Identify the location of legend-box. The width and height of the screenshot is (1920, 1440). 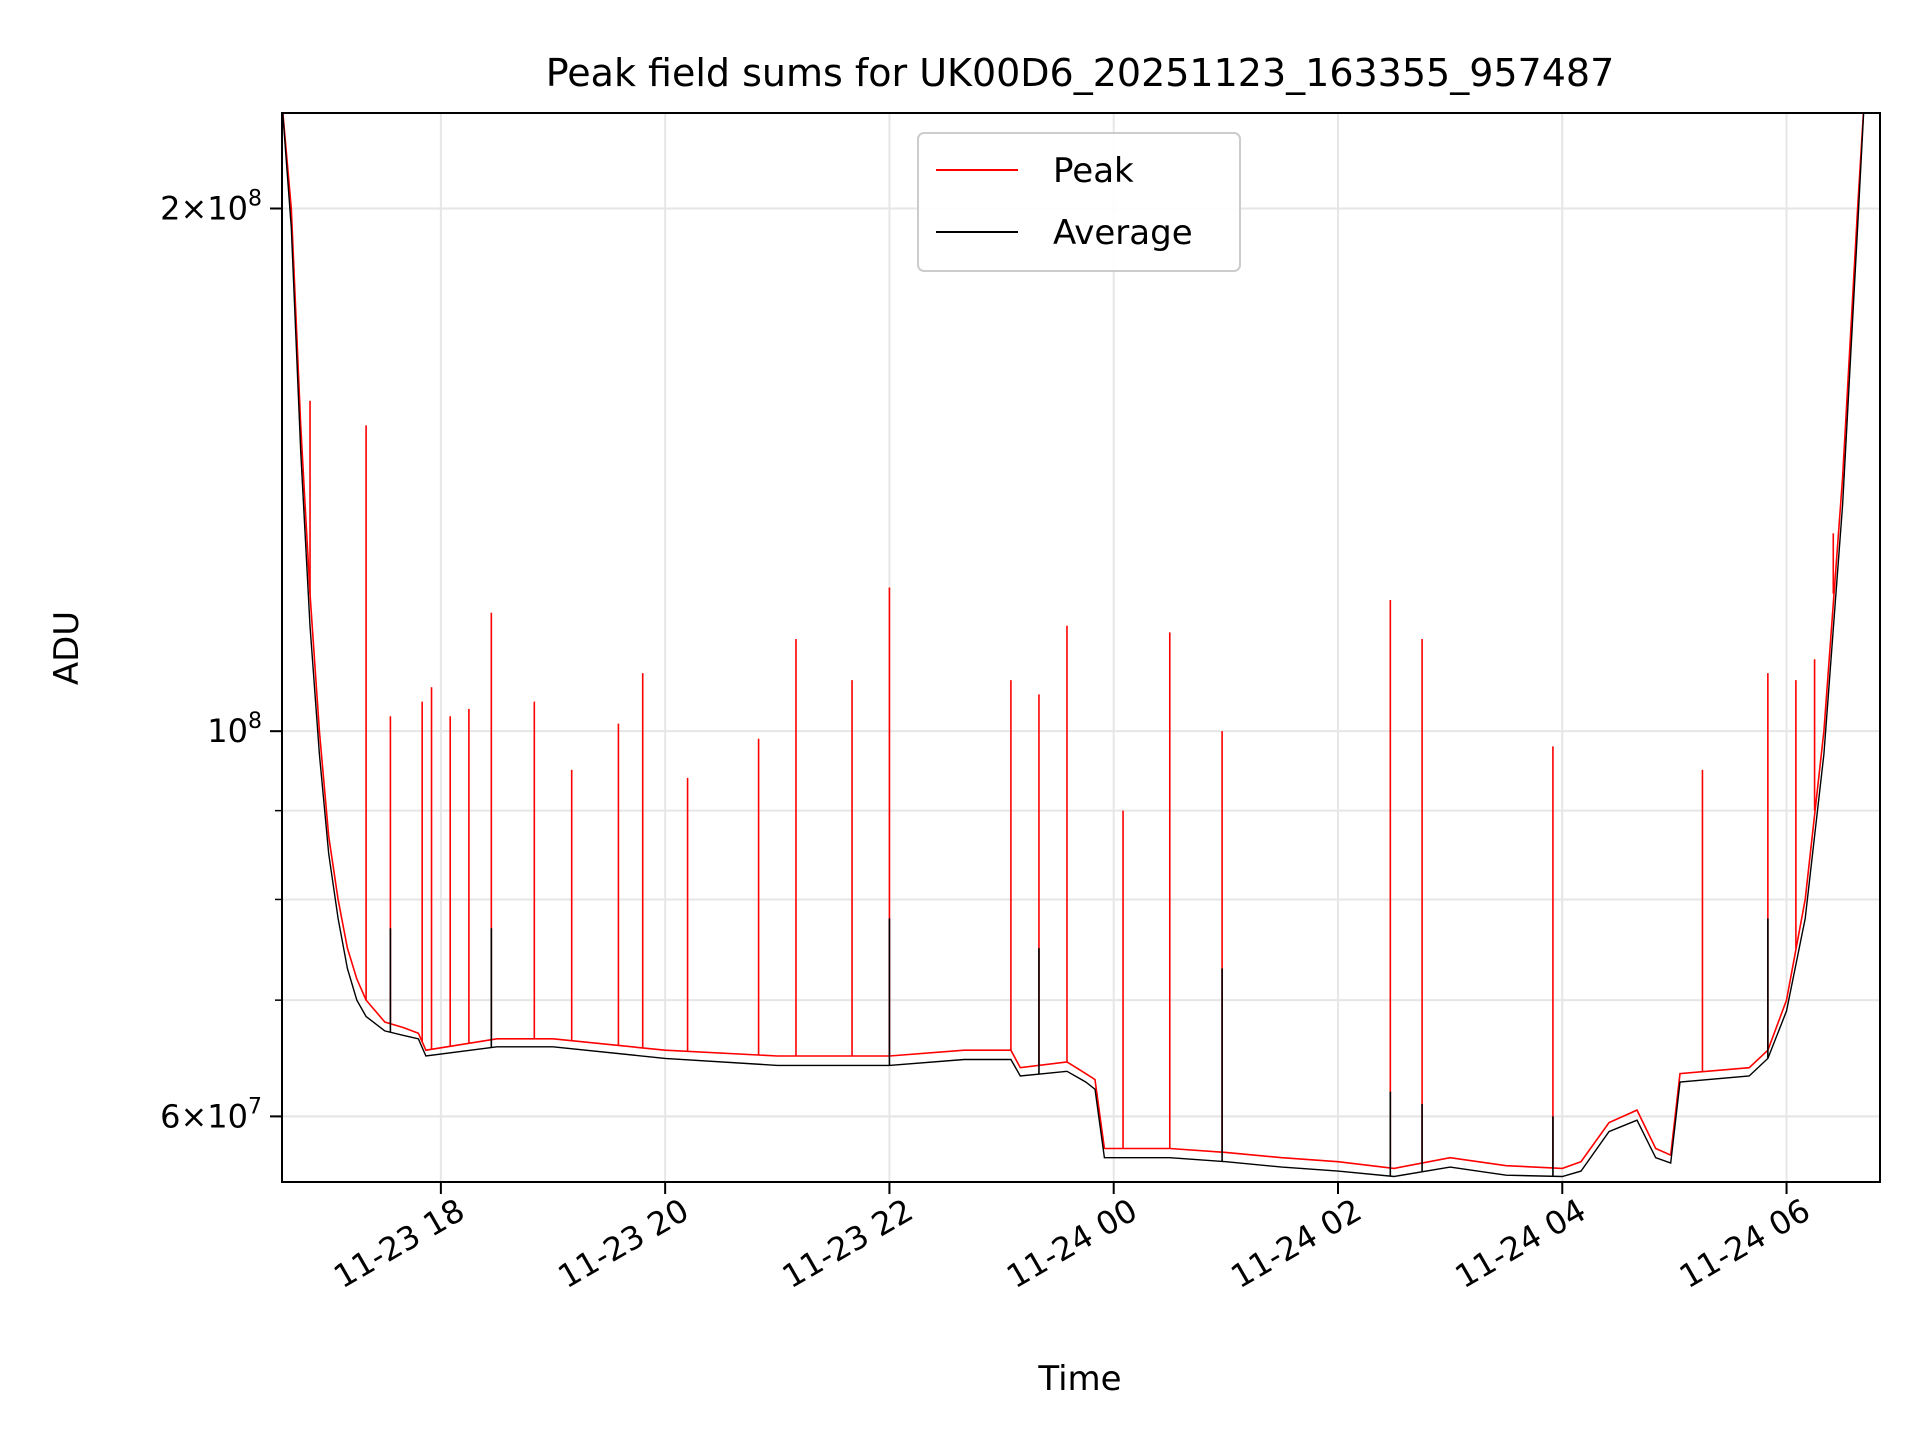
(1079, 202).